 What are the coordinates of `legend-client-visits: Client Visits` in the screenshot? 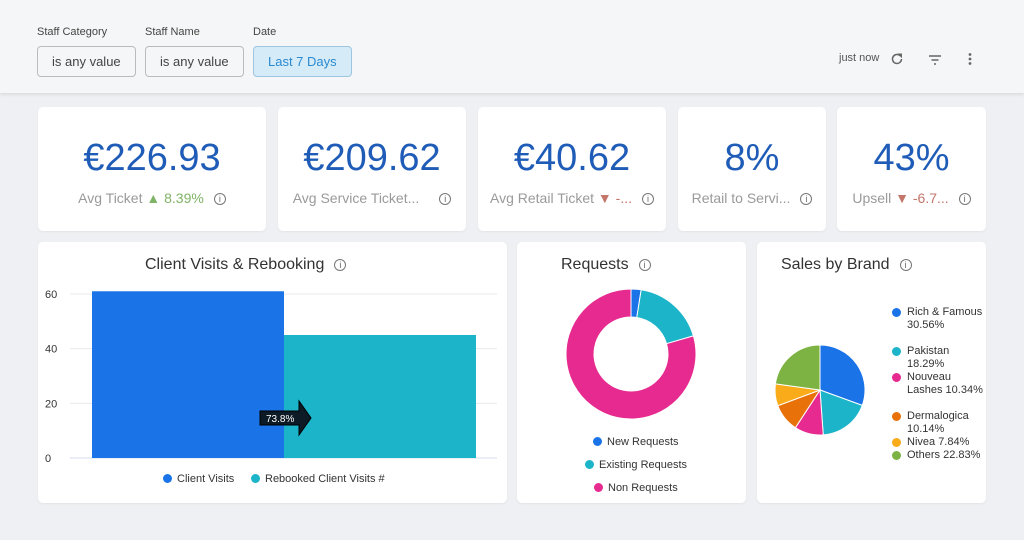 It's located at (198, 479).